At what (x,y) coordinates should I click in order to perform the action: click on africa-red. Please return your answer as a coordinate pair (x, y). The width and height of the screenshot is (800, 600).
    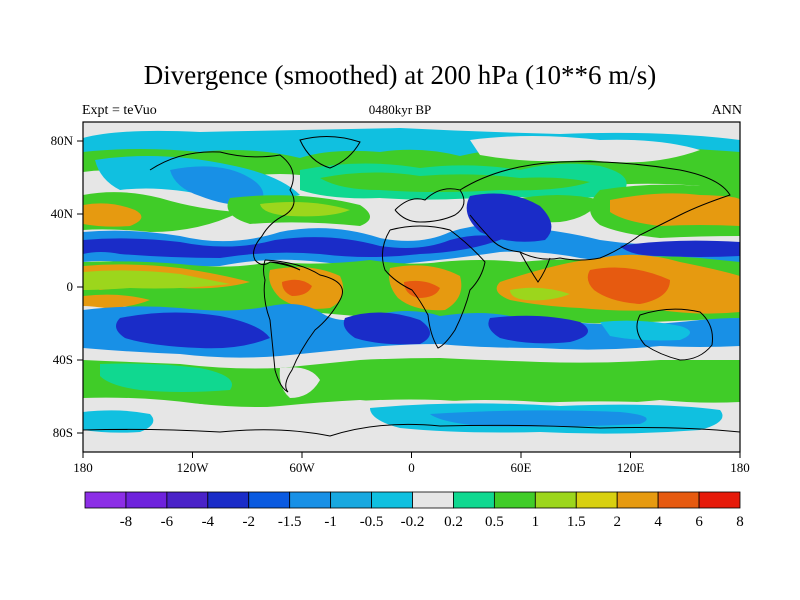
    Looking at the image, I should click on (422, 289).